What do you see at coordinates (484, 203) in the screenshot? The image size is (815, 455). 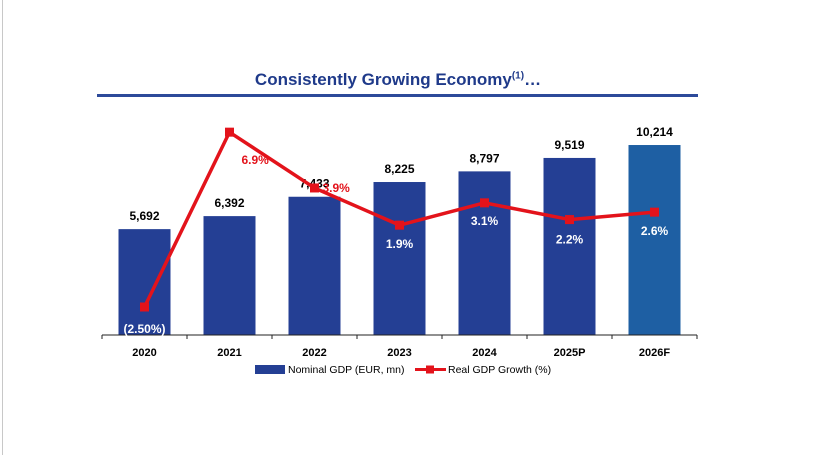 I see `growth-marker-2024` at bounding box center [484, 203].